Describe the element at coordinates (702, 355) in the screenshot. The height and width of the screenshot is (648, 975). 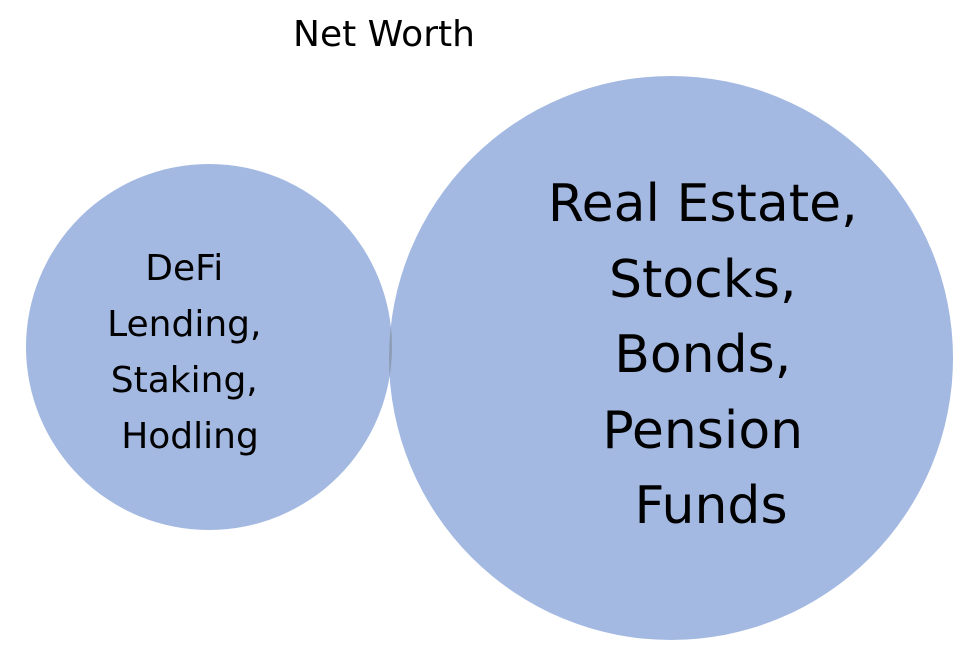
I see `traditional-label-line-3: Bonds,` at that location.